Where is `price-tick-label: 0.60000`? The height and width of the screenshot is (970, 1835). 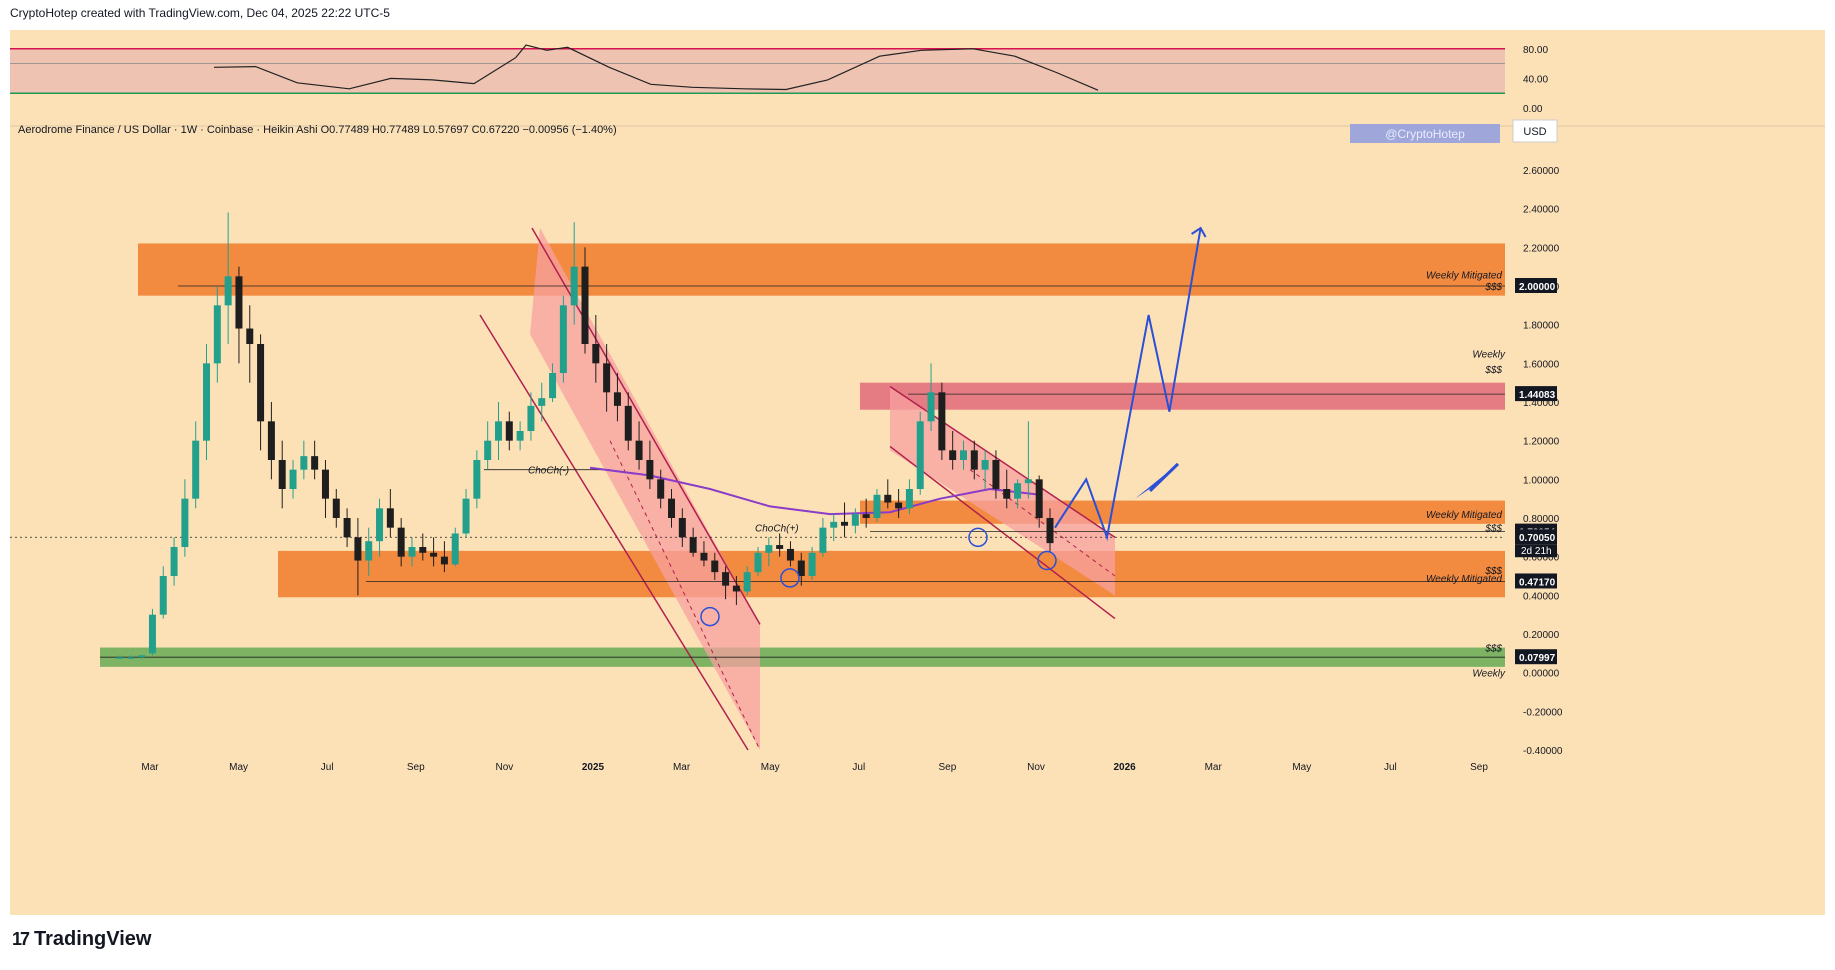 price-tick-label: 0.60000 is located at coordinates (1541, 558).